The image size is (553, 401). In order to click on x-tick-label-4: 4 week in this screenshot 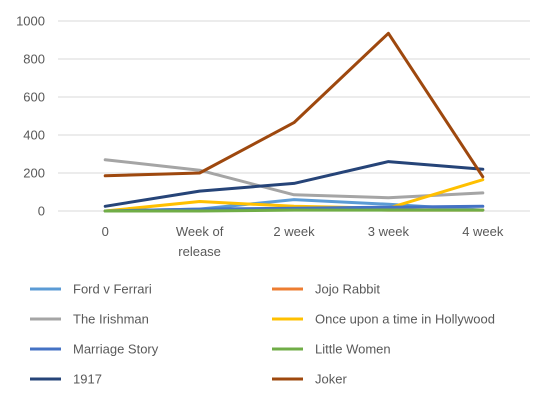, I will do `click(483, 231)`.